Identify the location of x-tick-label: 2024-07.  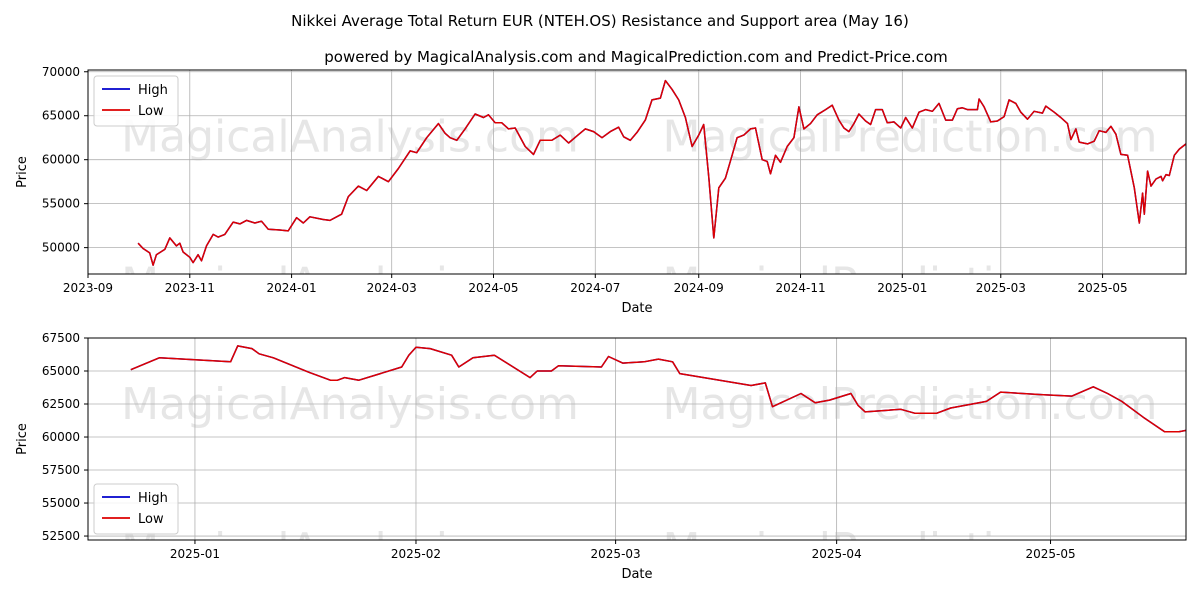
(595, 288).